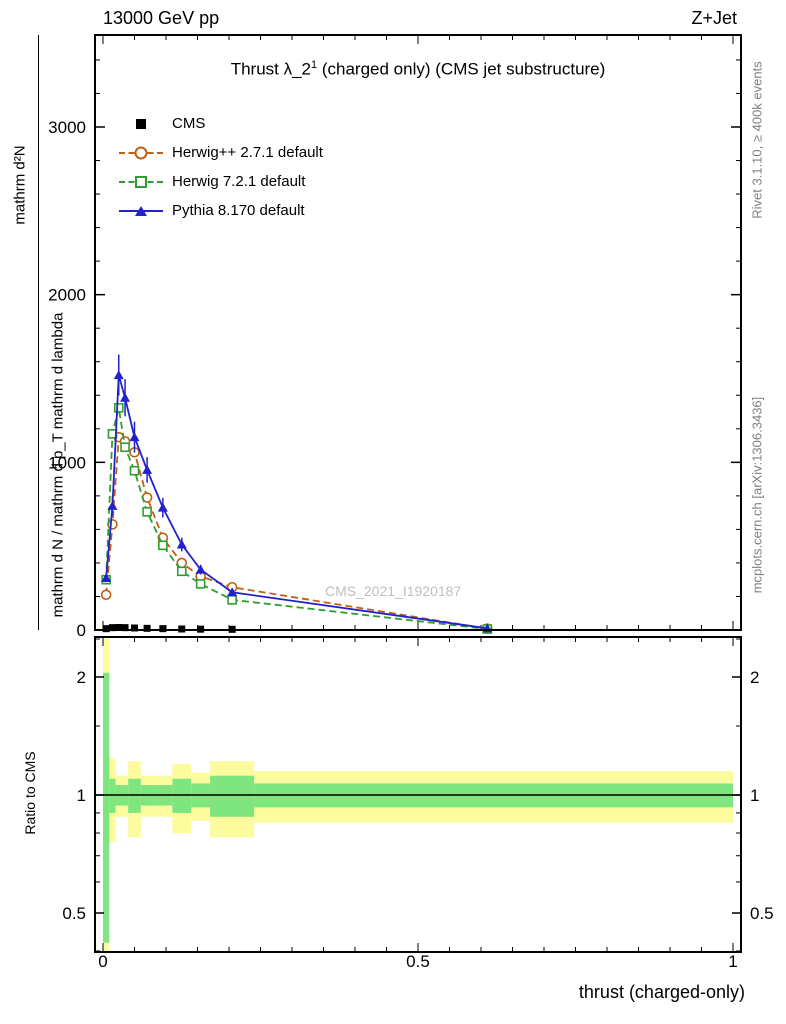 Image resolution: width=786 pixels, height=1024 pixels. I want to click on legend-label-herwig7: Herwig 7.2.1 default, so click(239, 181).